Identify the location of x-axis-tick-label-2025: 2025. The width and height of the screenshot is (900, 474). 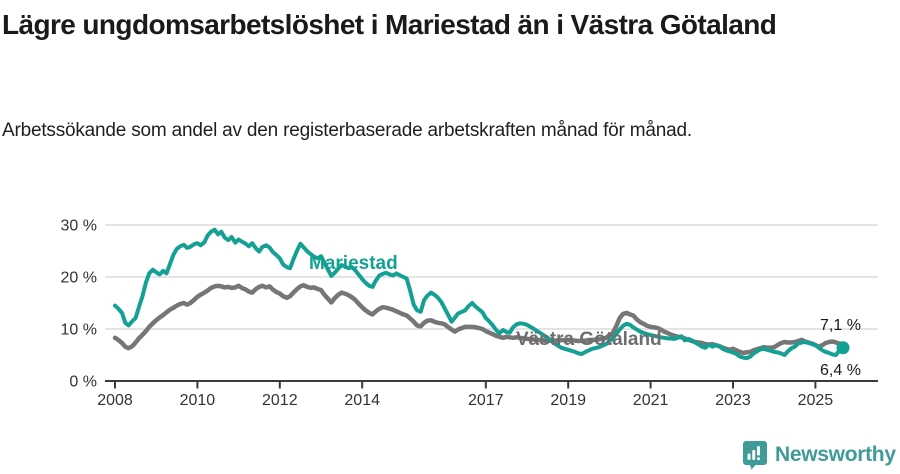
(816, 400).